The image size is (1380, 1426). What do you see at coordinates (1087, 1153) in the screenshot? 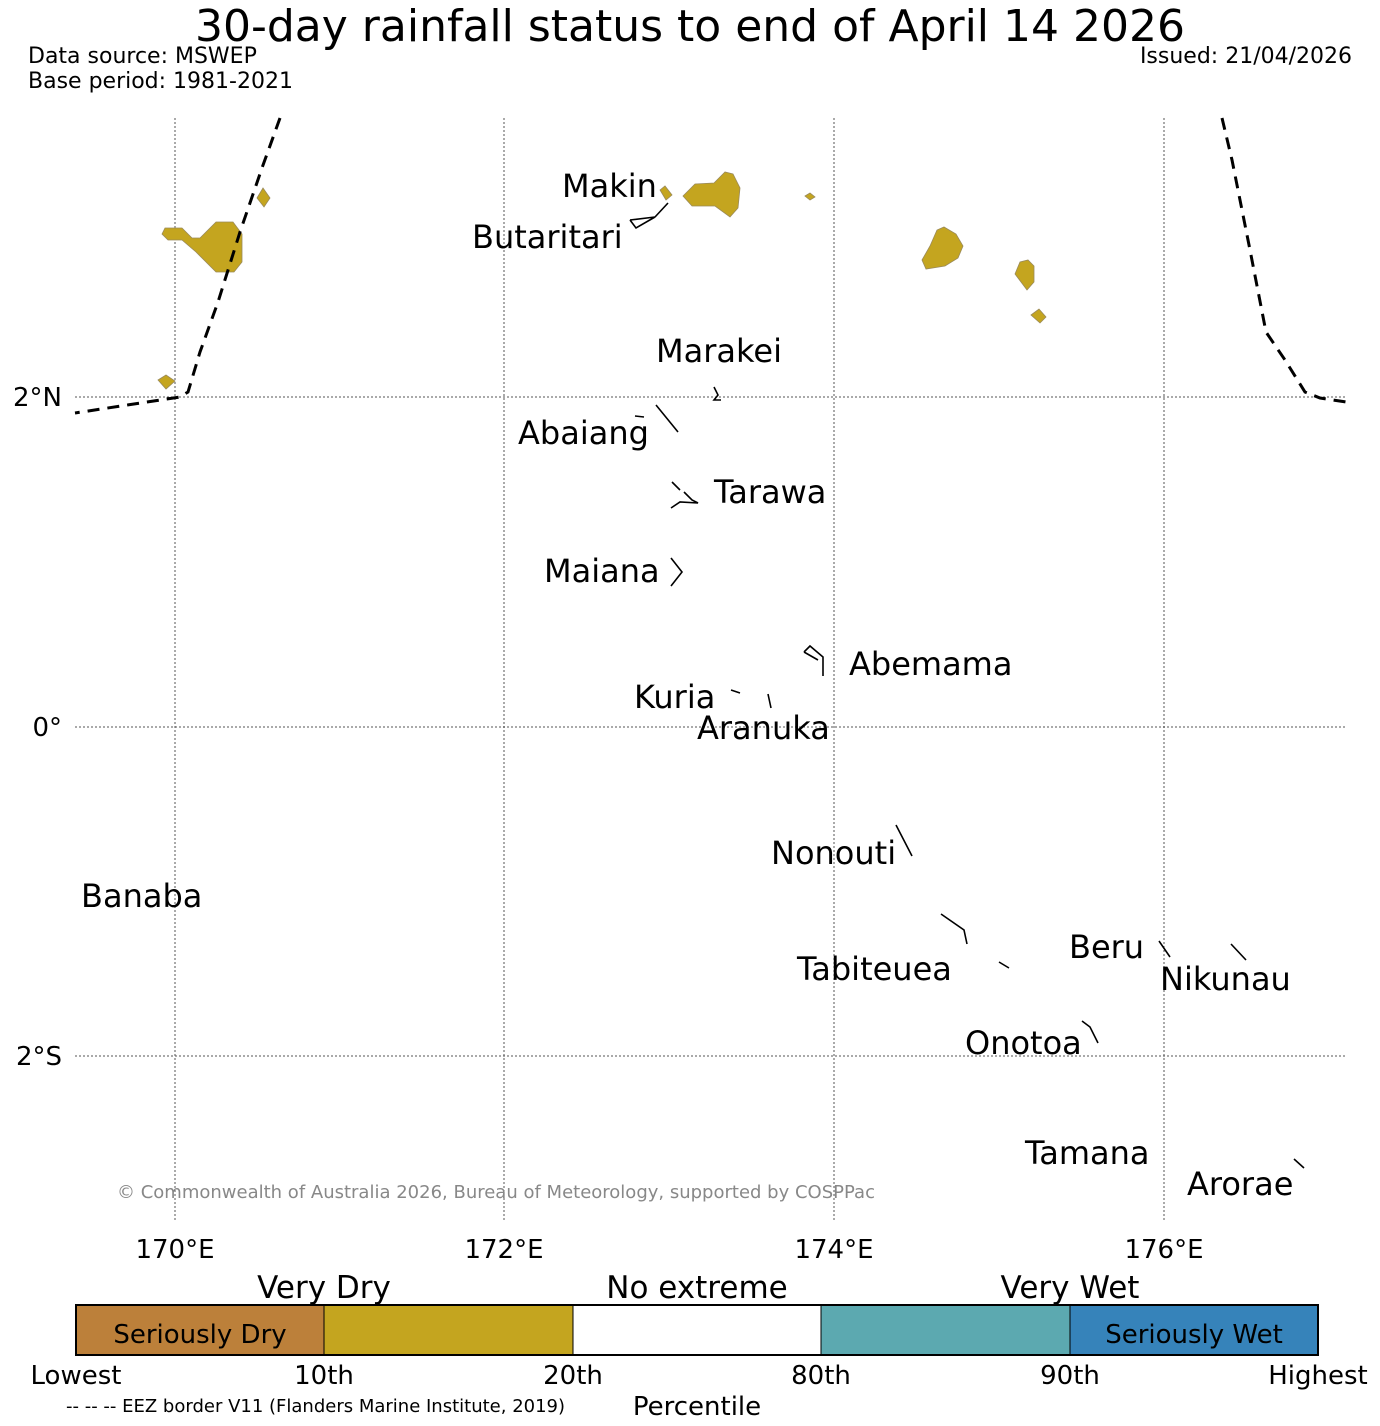
I see `island-label-tamana: Tamana` at bounding box center [1087, 1153].